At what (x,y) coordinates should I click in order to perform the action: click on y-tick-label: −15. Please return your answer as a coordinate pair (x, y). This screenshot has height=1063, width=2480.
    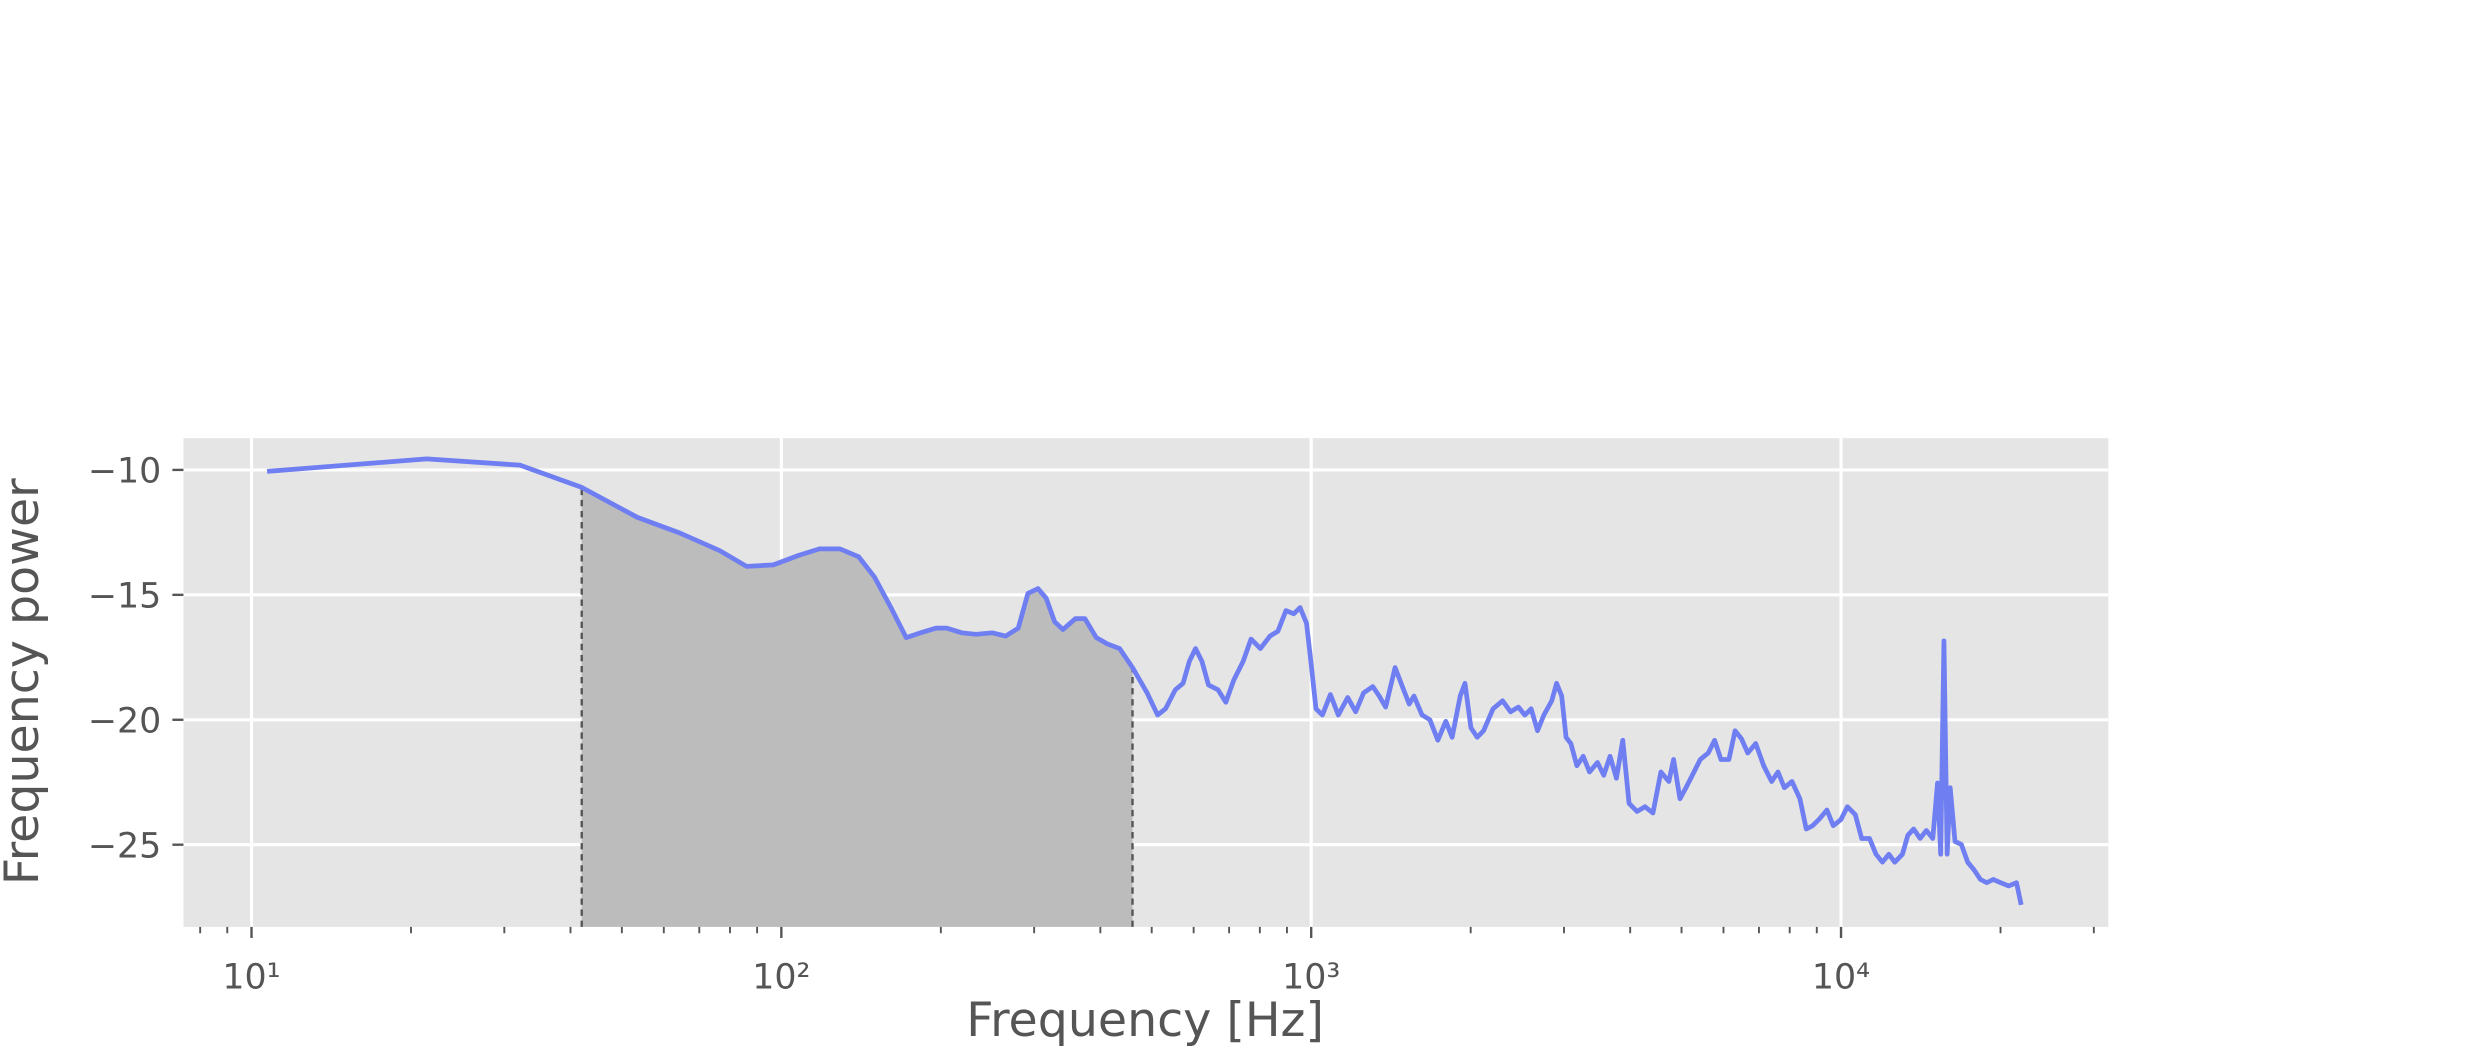
    Looking at the image, I should click on (124, 596).